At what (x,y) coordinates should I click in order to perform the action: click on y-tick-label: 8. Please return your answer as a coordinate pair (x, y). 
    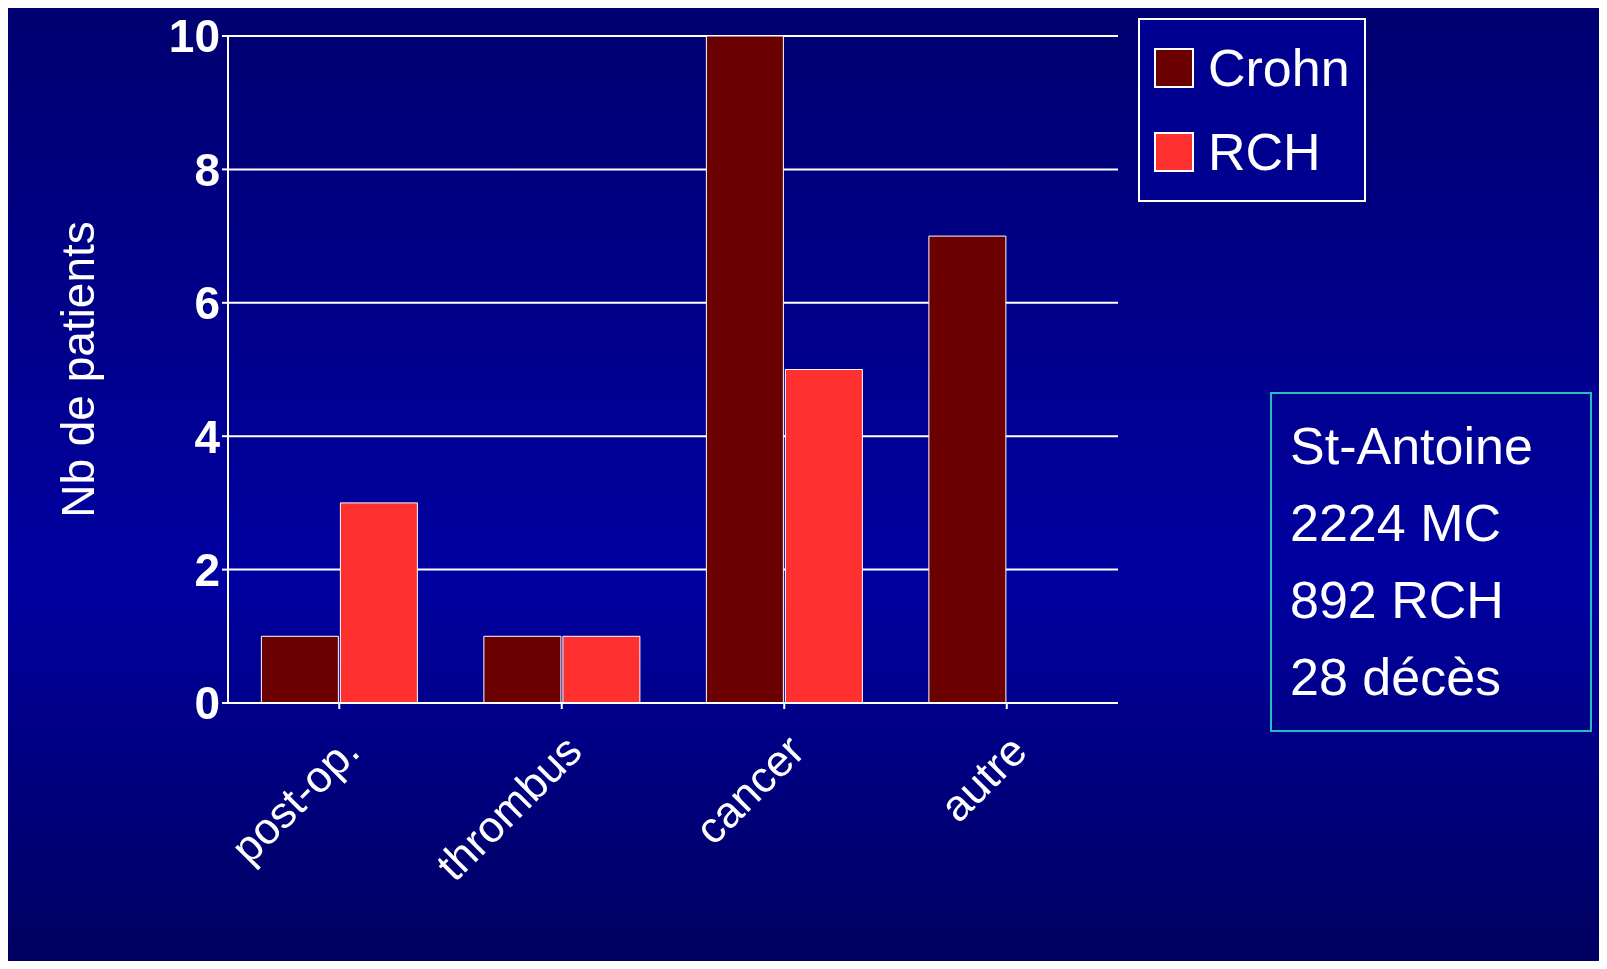
    Looking at the image, I should click on (207, 169).